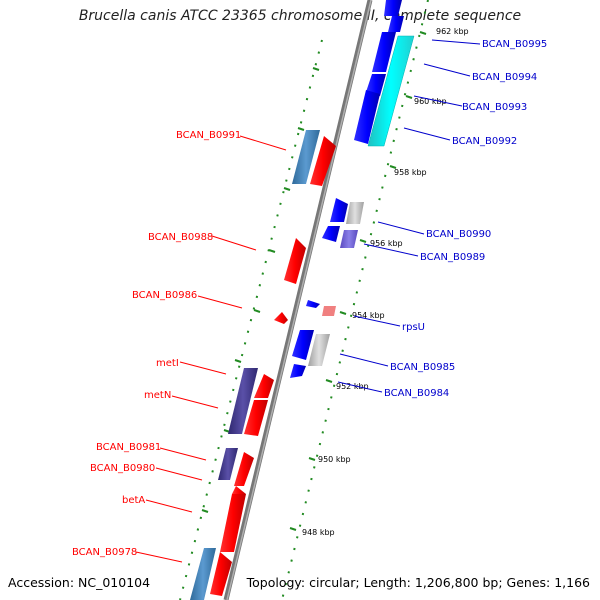 This screenshot has height=600, width=600. Describe the element at coordinates (452, 31) in the screenshot. I see `kbp-label: 962 kbp` at that location.